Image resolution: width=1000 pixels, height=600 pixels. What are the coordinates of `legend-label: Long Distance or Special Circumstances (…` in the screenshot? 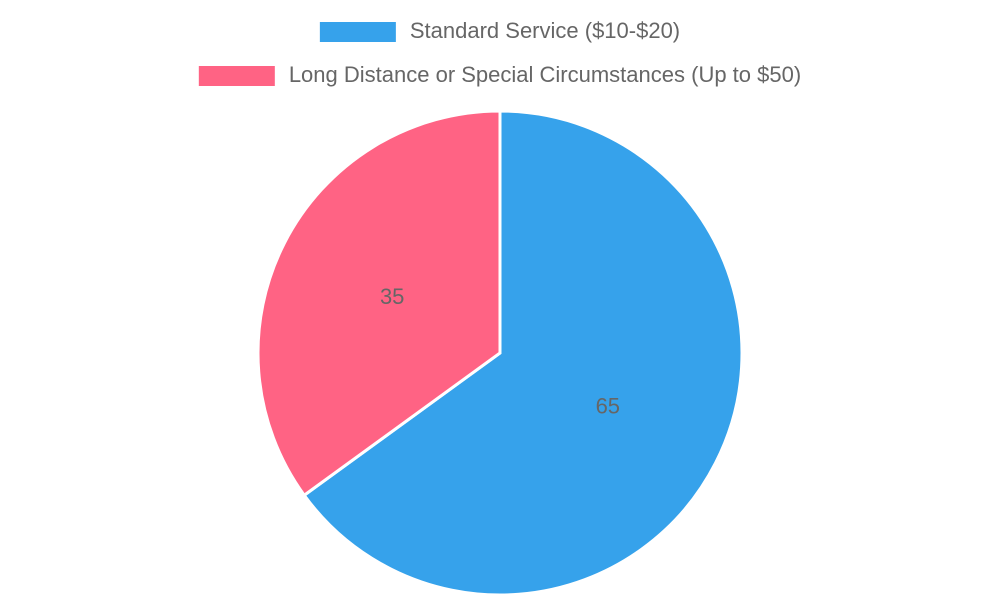 It's located at (545, 74).